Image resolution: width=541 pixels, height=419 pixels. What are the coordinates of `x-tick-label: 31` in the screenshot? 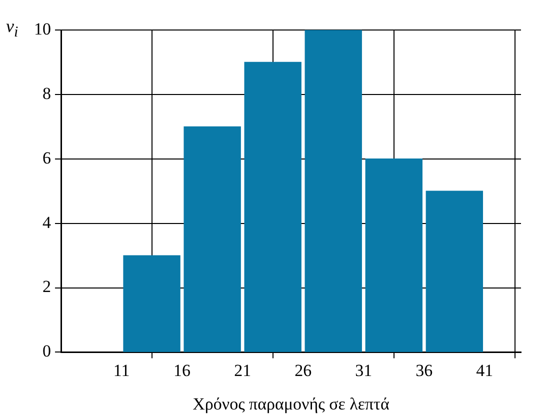 It's located at (363, 370).